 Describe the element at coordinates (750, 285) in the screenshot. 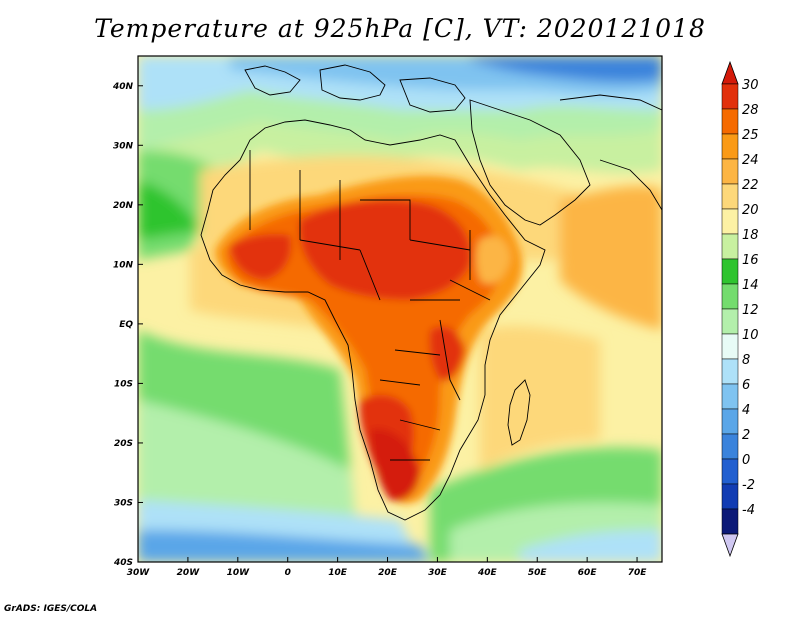

I see `colorbar-label: 14` at that location.